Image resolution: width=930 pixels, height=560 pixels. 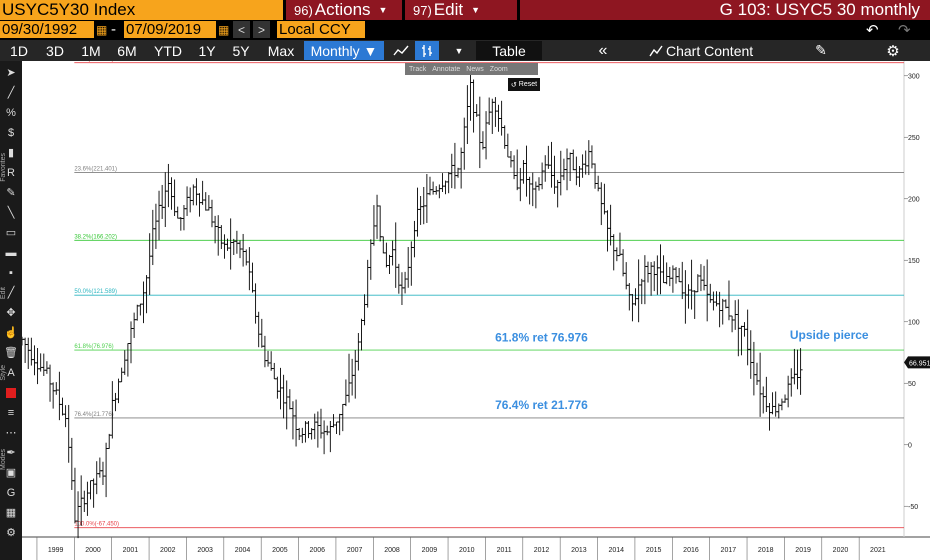 What do you see at coordinates (904, 30) in the screenshot?
I see `redo-icon: ↷` at bounding box center [904, 30].